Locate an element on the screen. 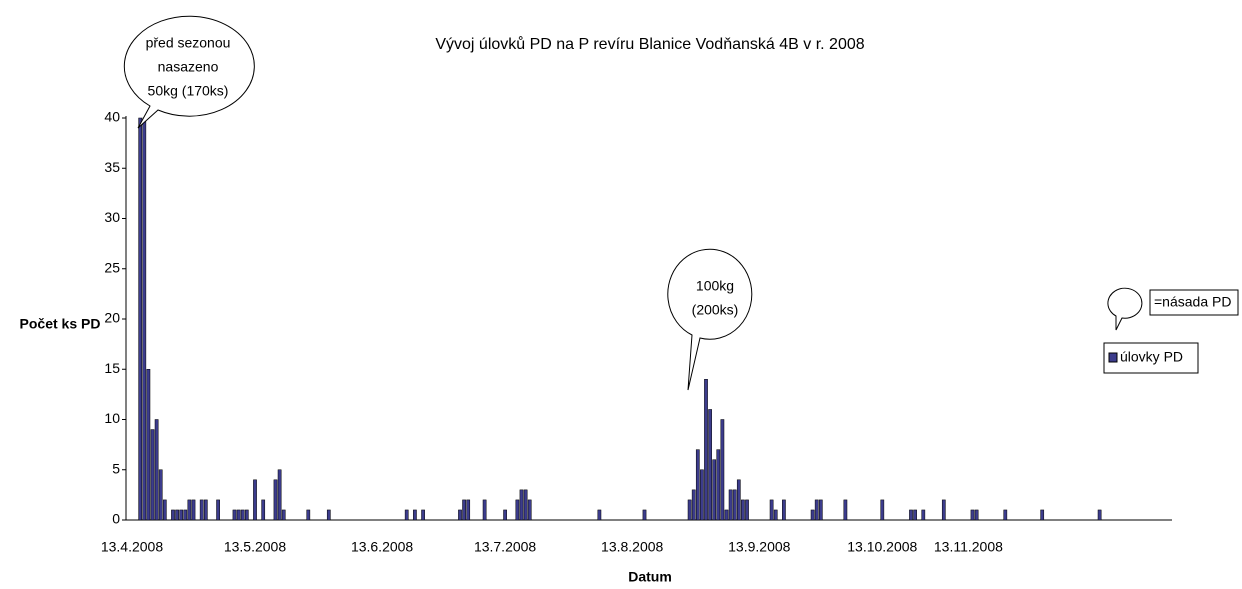 Image resolution: width=1242 pixels, height=589 pixels. x-tick-label: 13.7.2008 is located at coordinates (505, 547).